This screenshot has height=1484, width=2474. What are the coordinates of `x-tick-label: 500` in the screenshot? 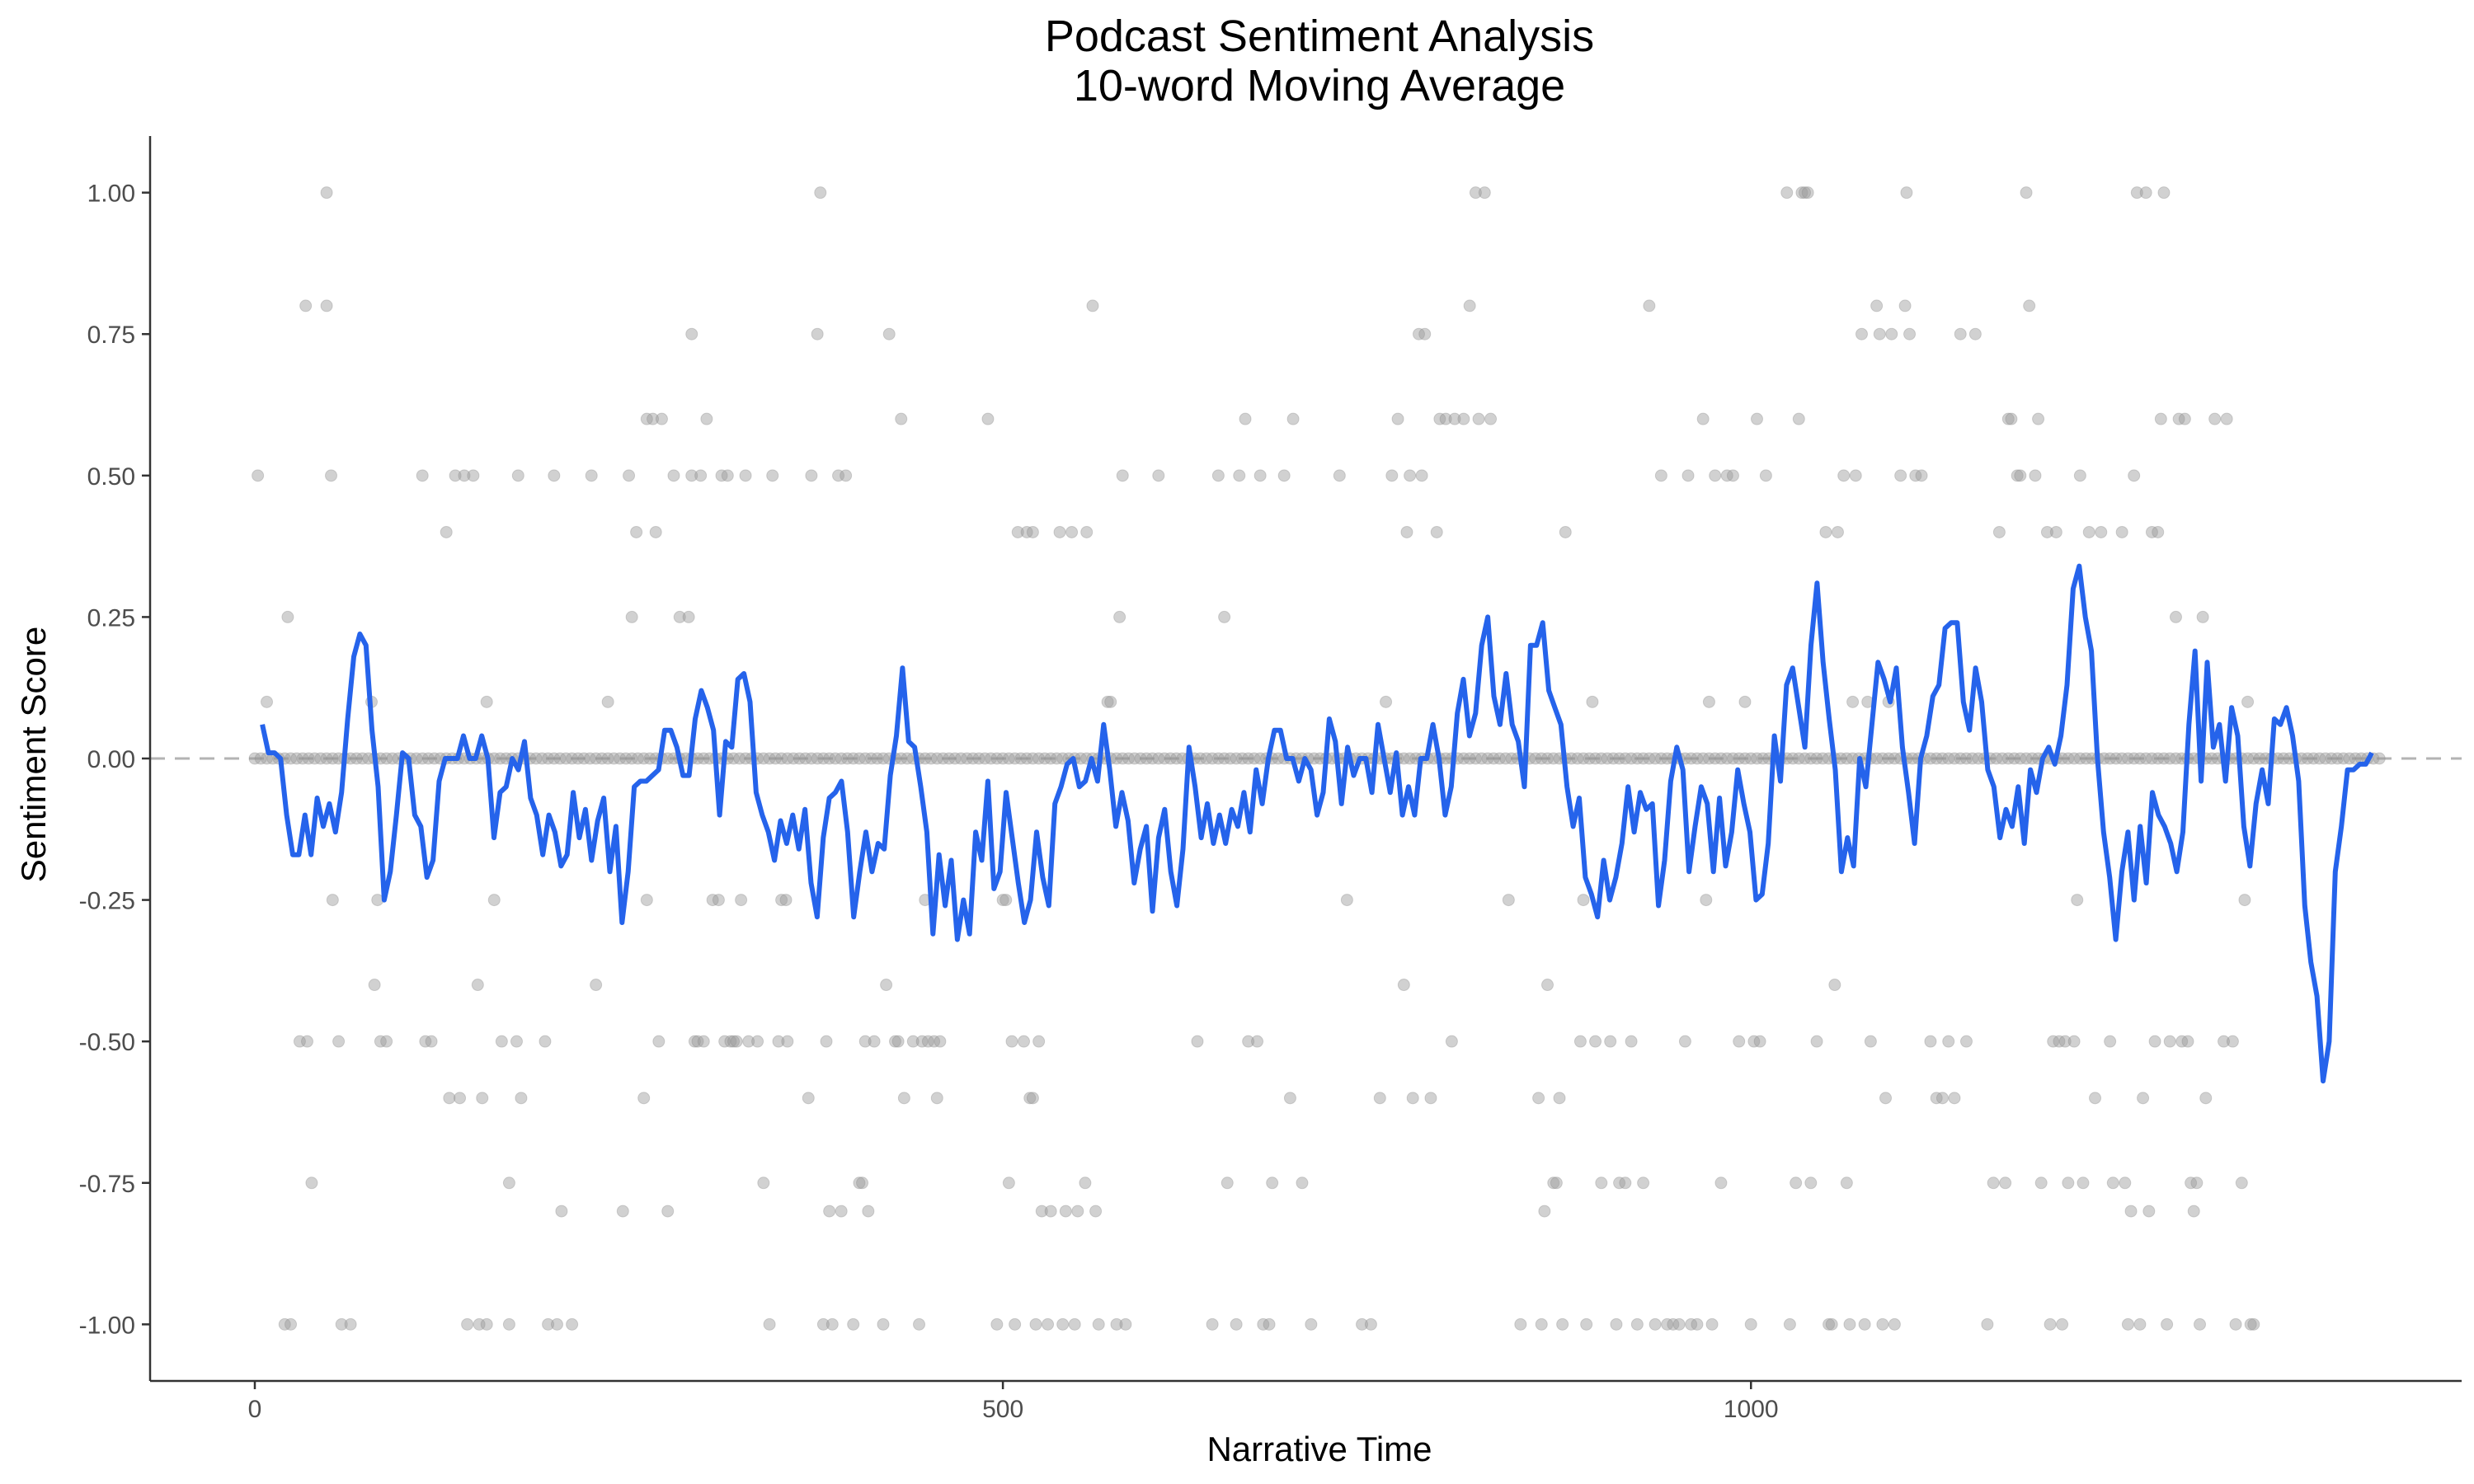 It's located at (1002, 1409).